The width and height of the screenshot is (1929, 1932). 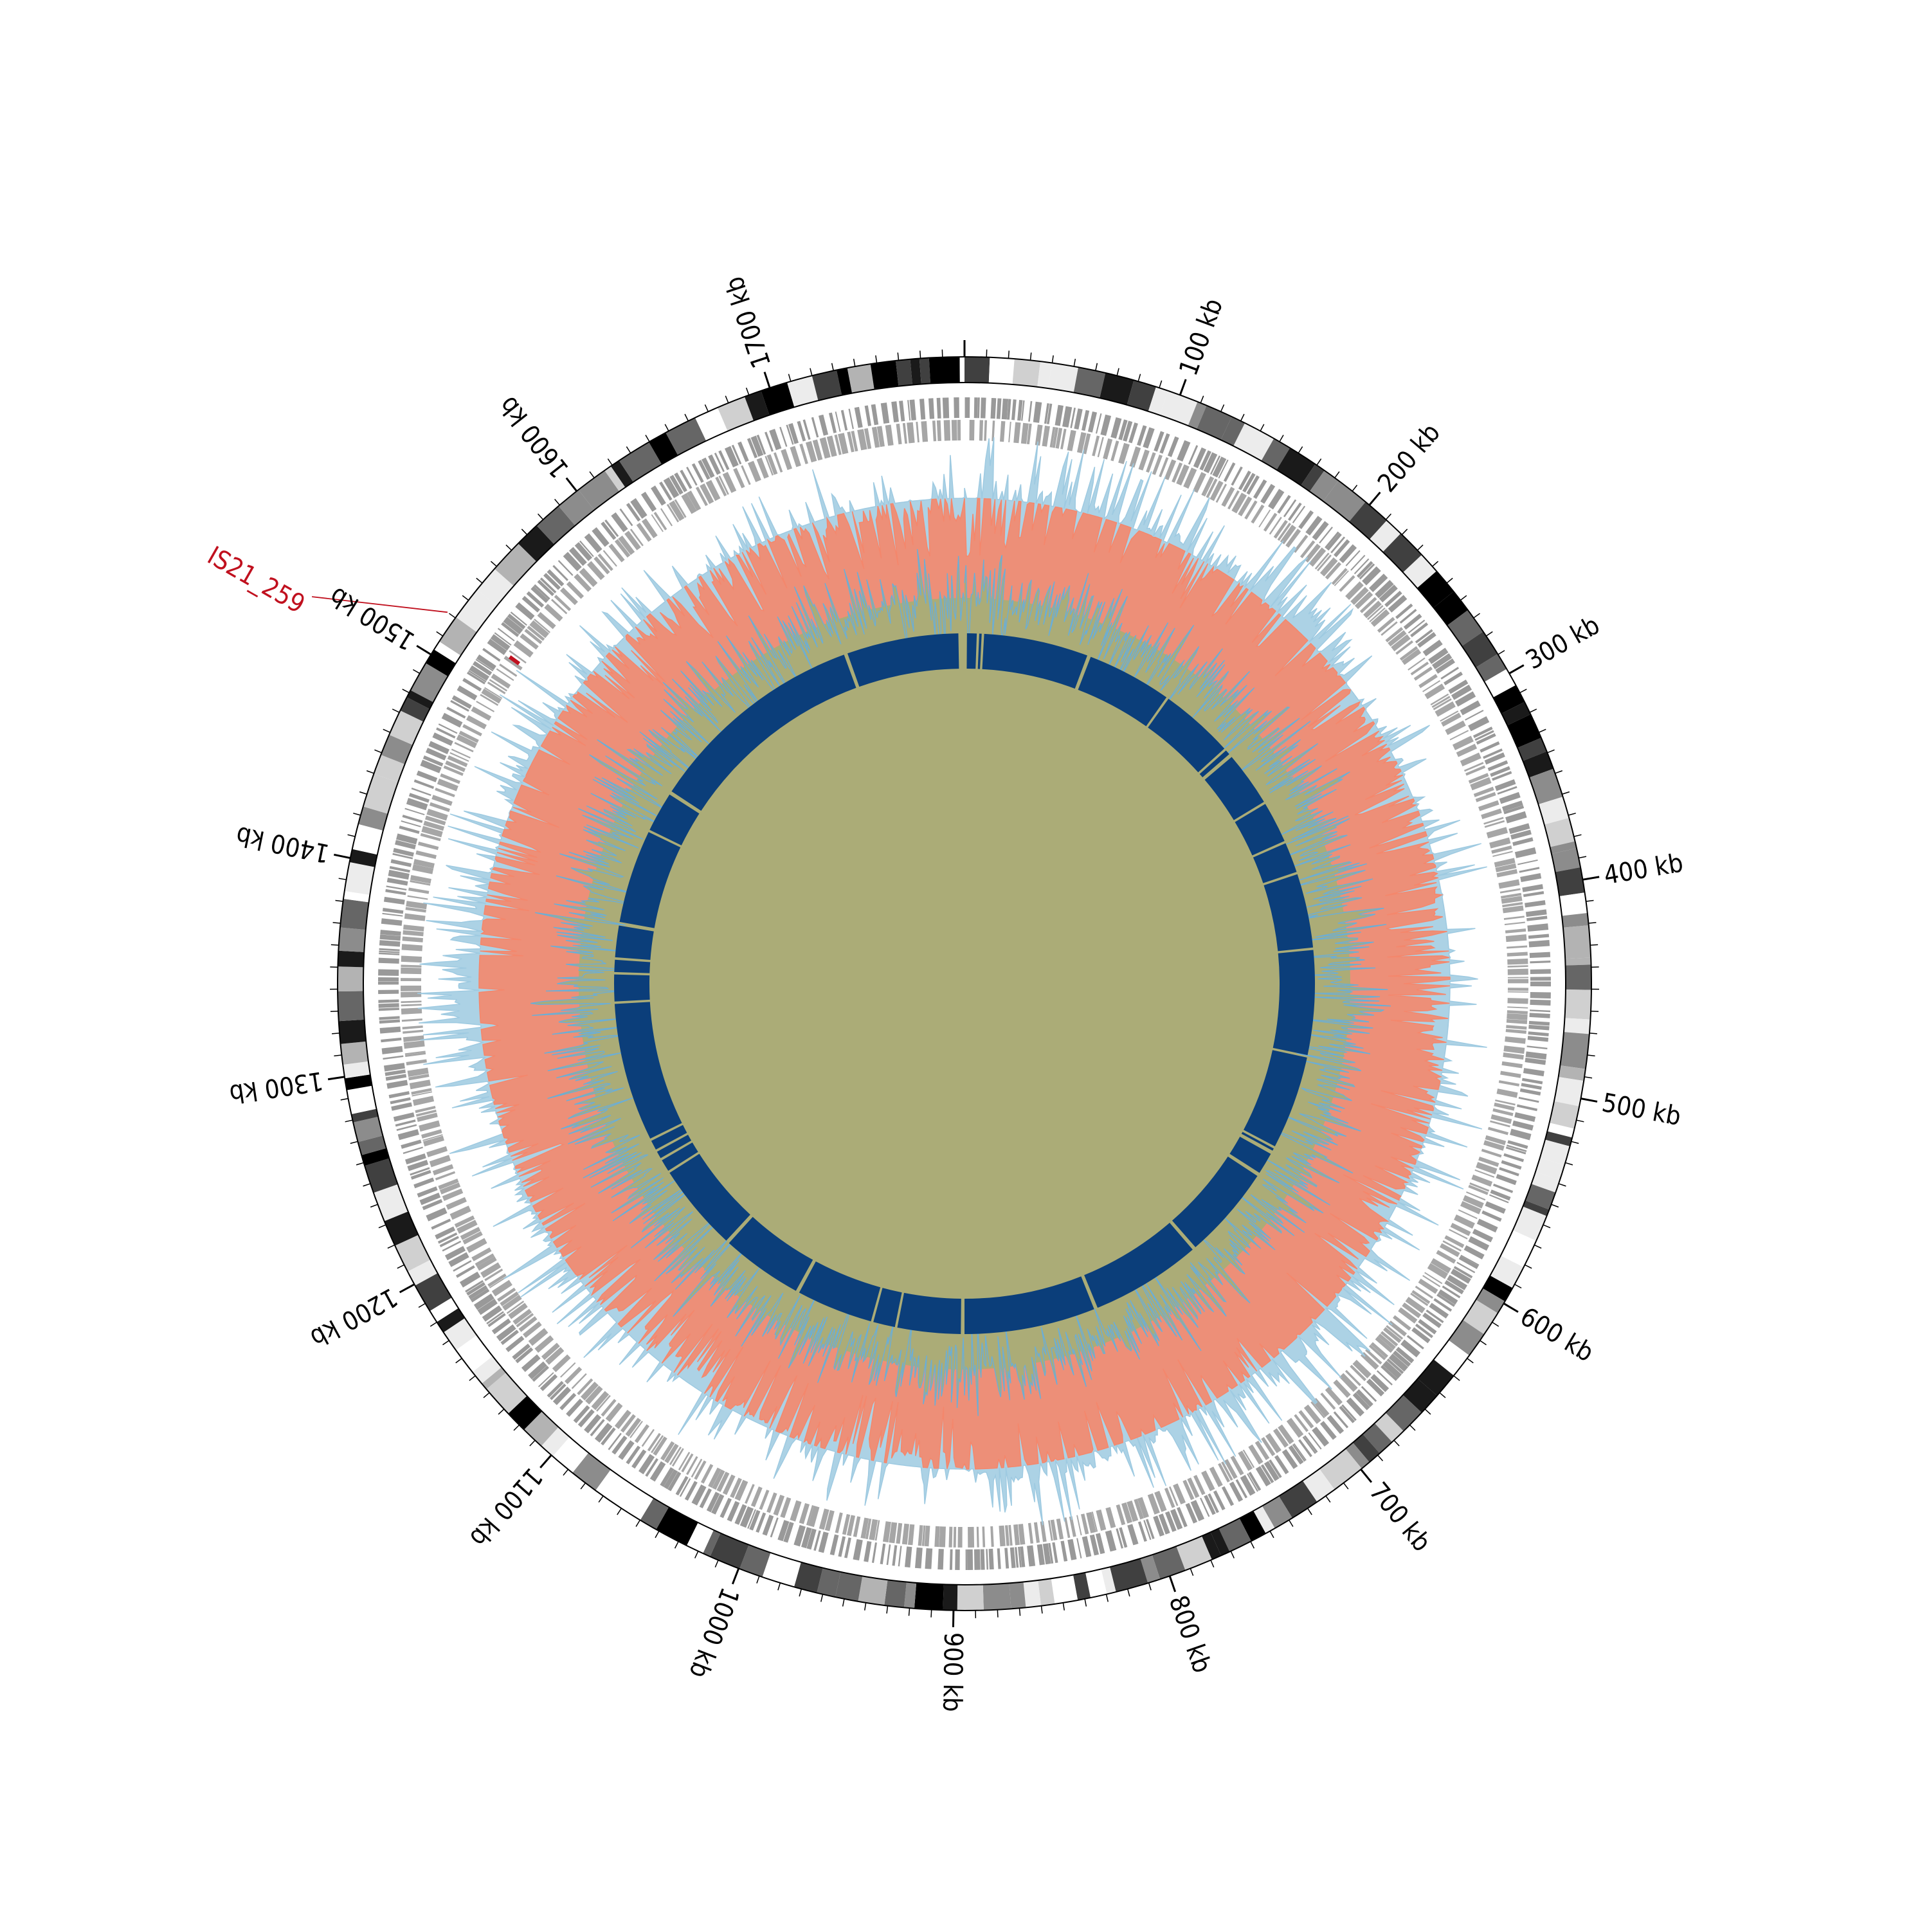 I want to click on tick-label: 1000 kb, so click(x=714, y=1633).